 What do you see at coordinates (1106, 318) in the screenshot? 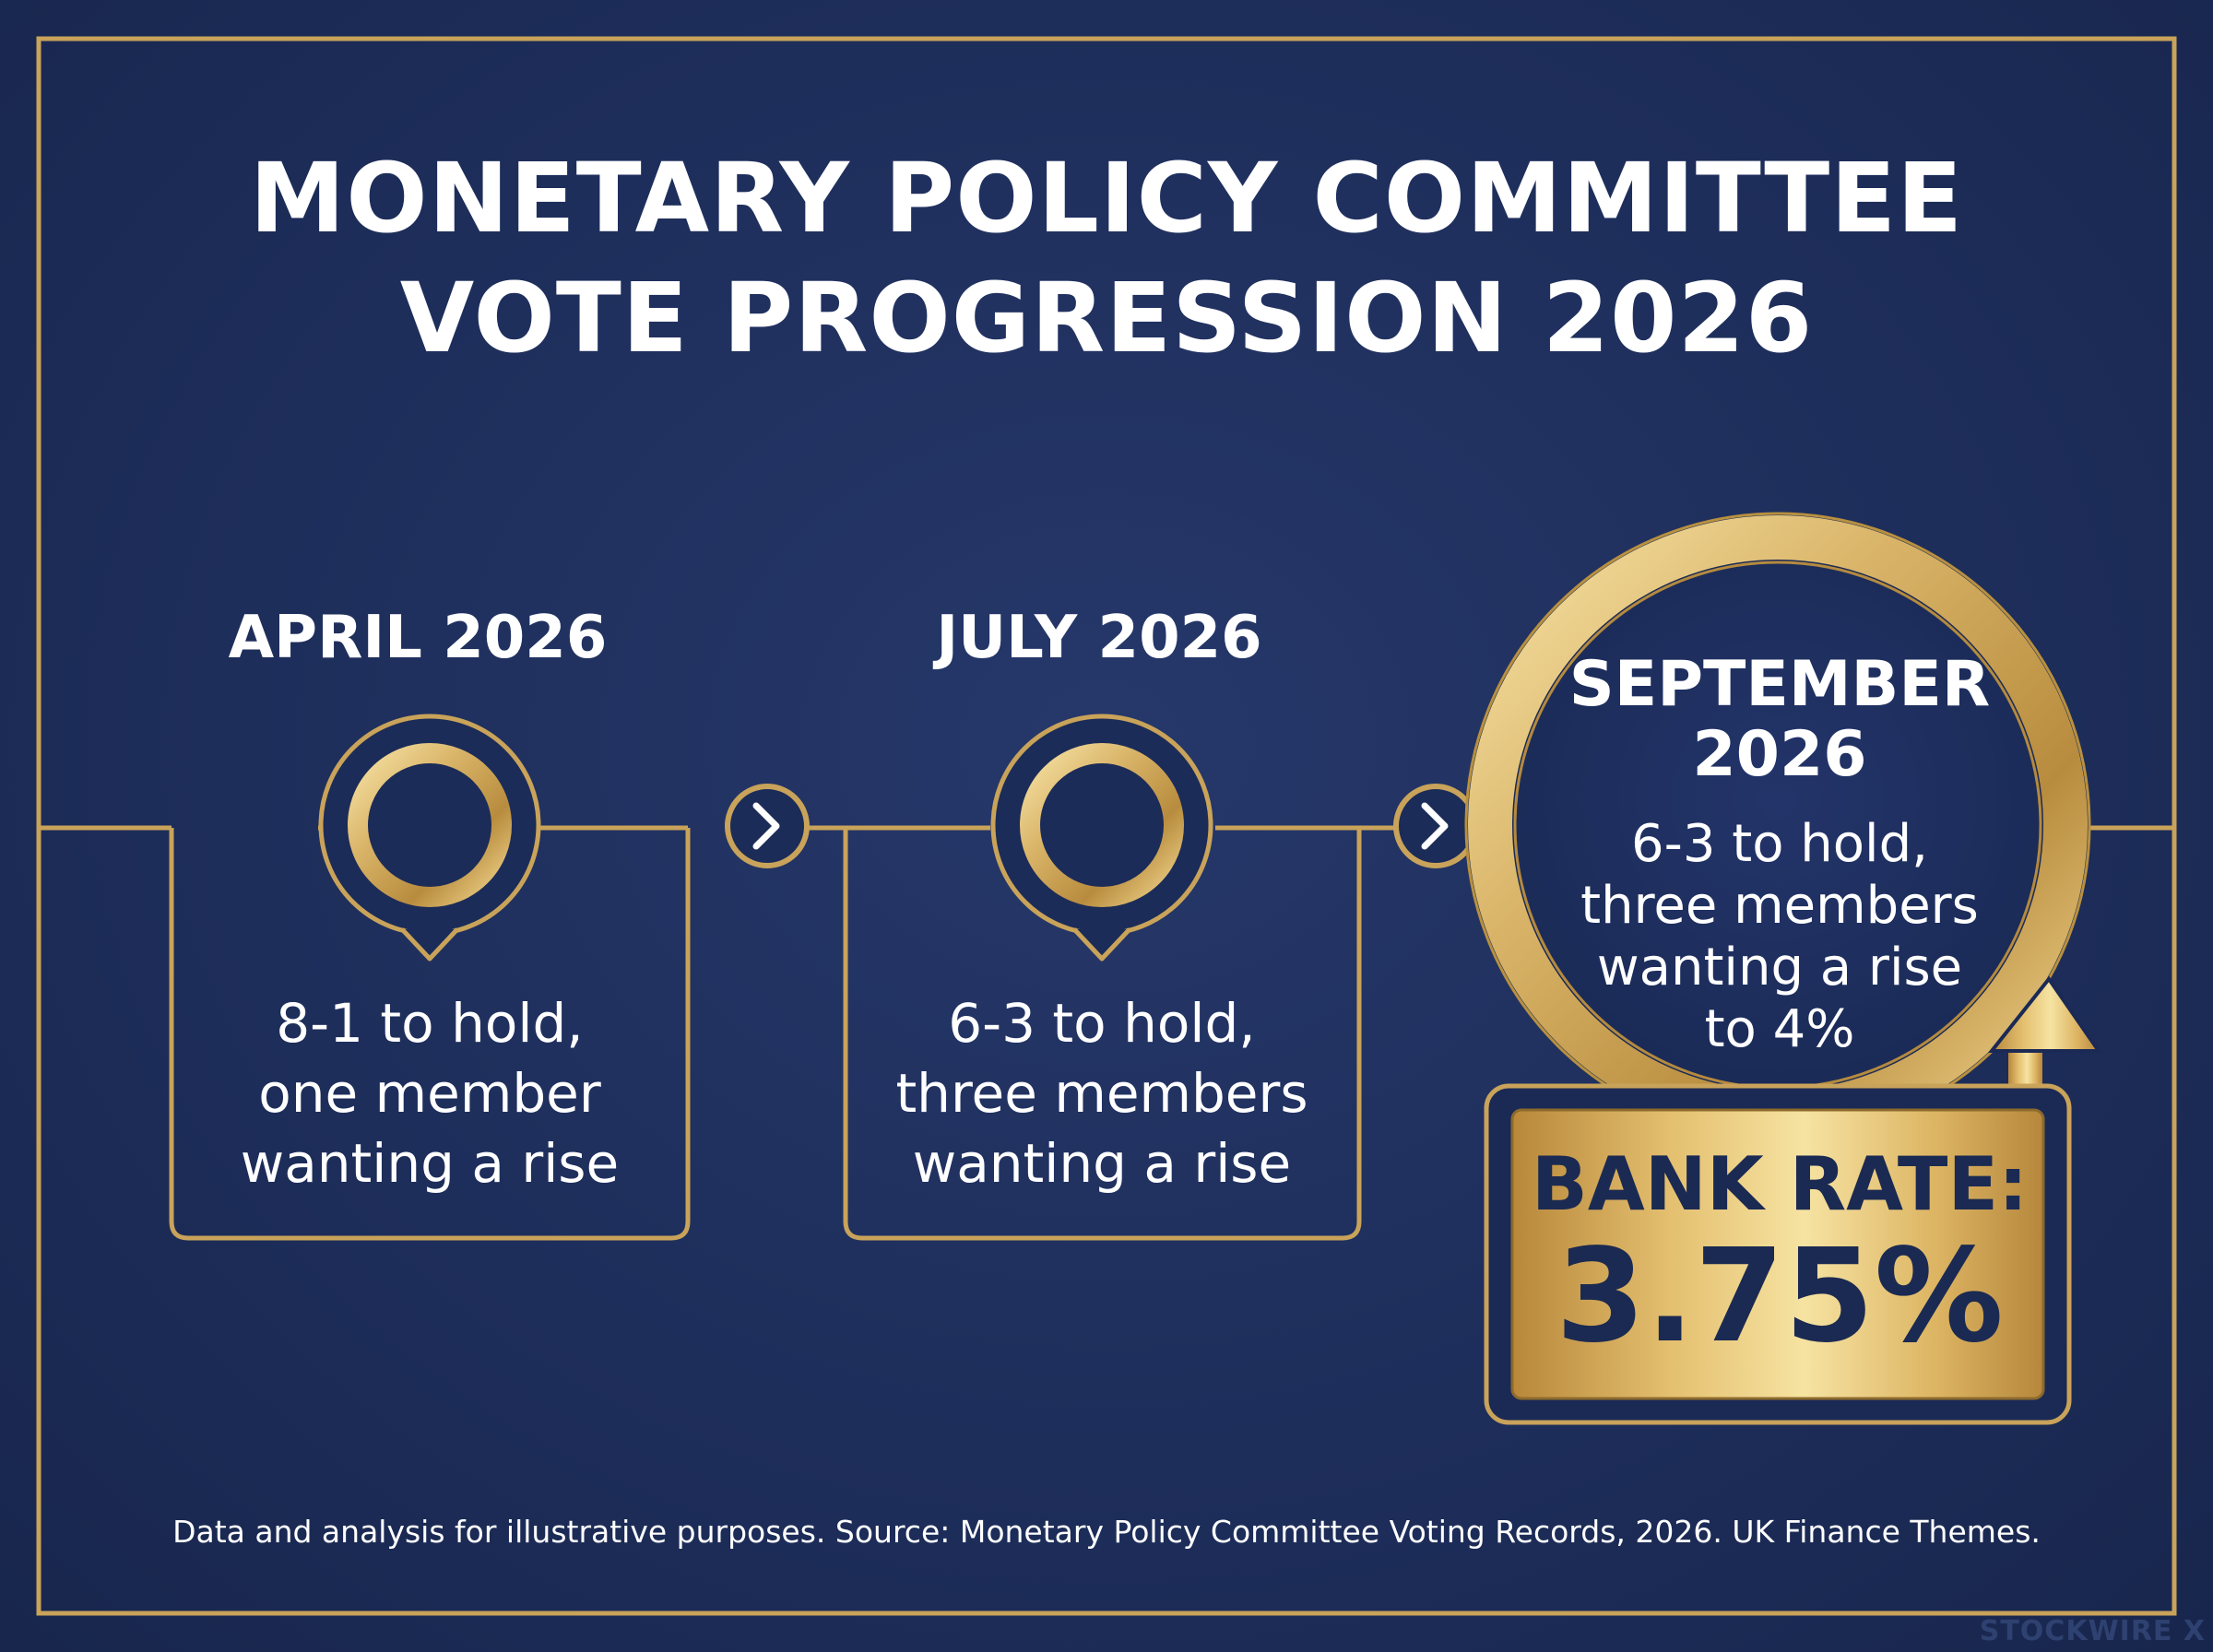
I see `title-line-2: VOTE PROGRESSION 2026` at bounding box center [1106, 318].